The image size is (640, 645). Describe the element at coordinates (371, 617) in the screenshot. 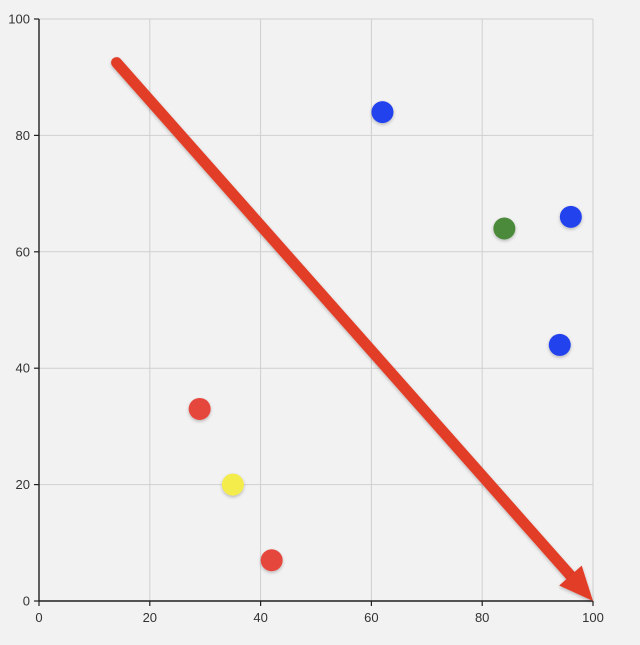

I see `x-tick-label-3: 60` at that location.